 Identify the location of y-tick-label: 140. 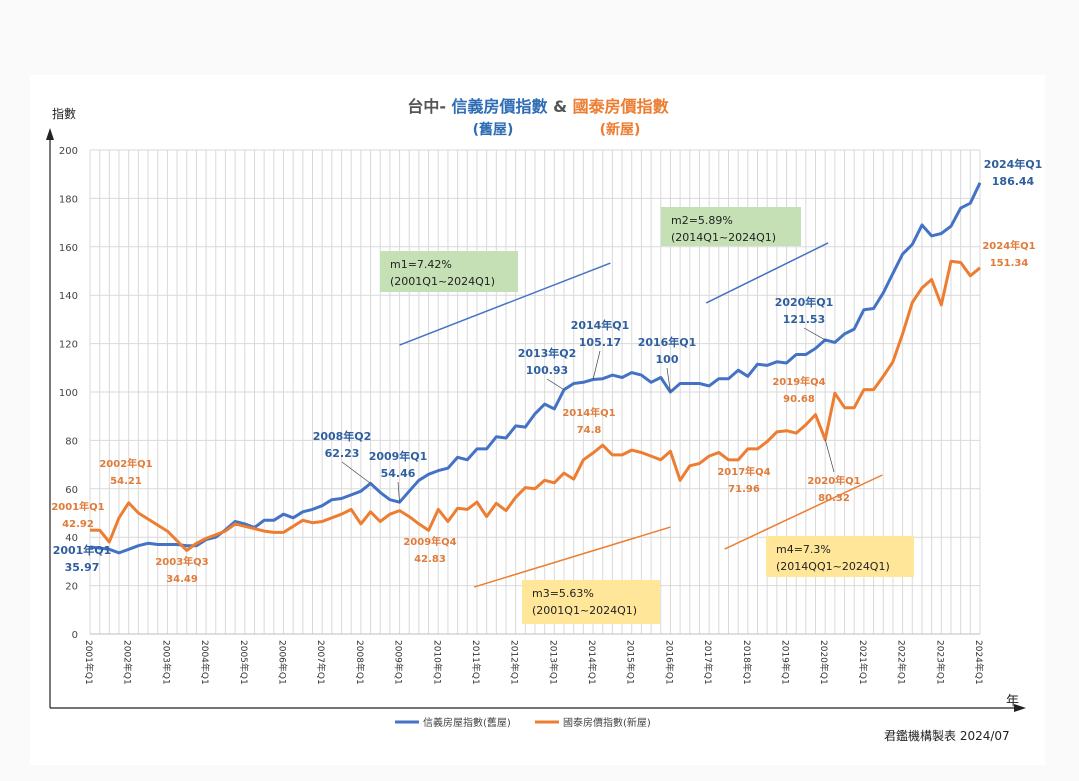
(68, 296).